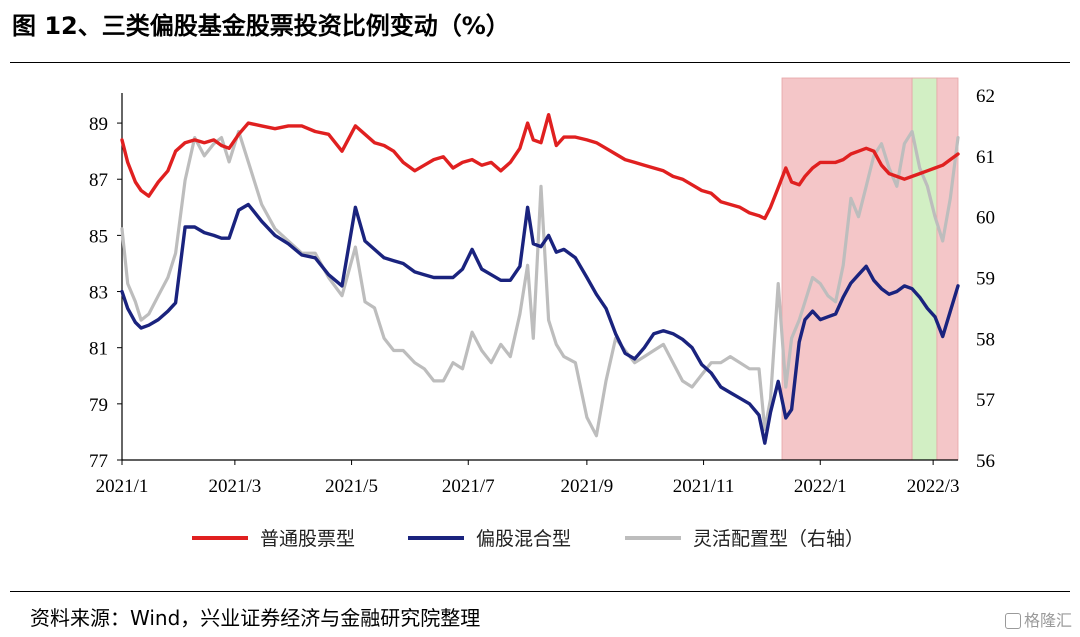 This screenshot has height=637, width=1080. What do you see at coordinates (523, 539) in the screenshot?
I see `legend-label-1: 偏股混合型` at bounding box center [523, 539].